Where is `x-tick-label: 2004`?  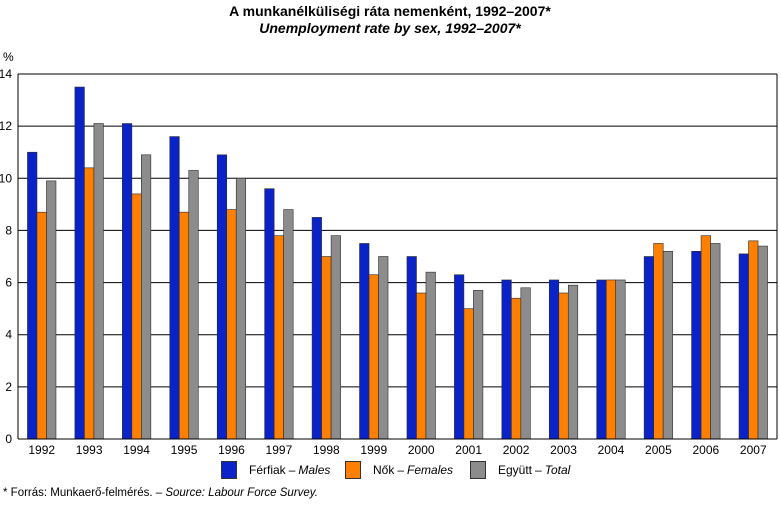 x-tick-label: 2004 is located at coordinates (611, 450).